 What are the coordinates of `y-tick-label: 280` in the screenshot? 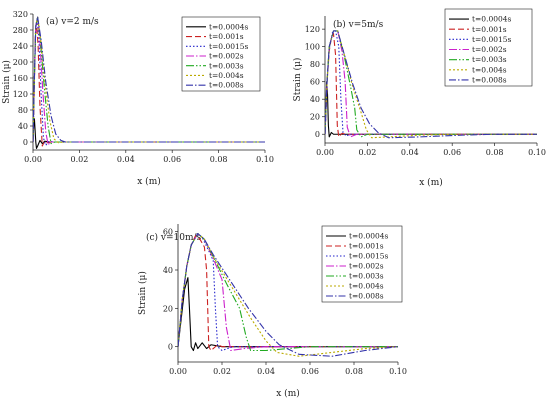 It's located at (20, 30).